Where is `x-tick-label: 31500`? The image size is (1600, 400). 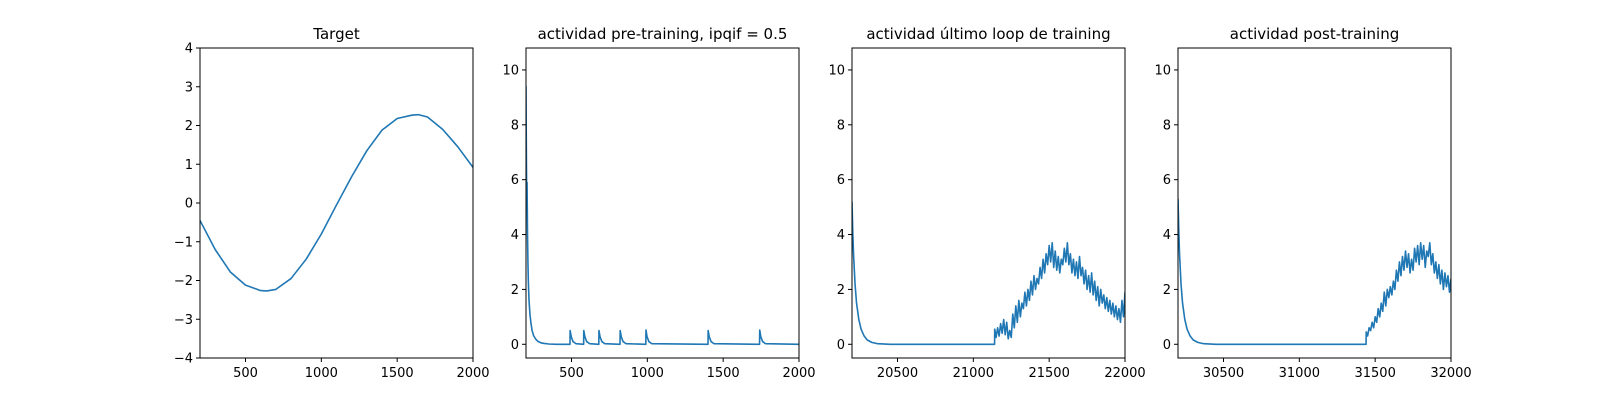
x-tick-label: 31500 is located at coordinates (1374, 373).